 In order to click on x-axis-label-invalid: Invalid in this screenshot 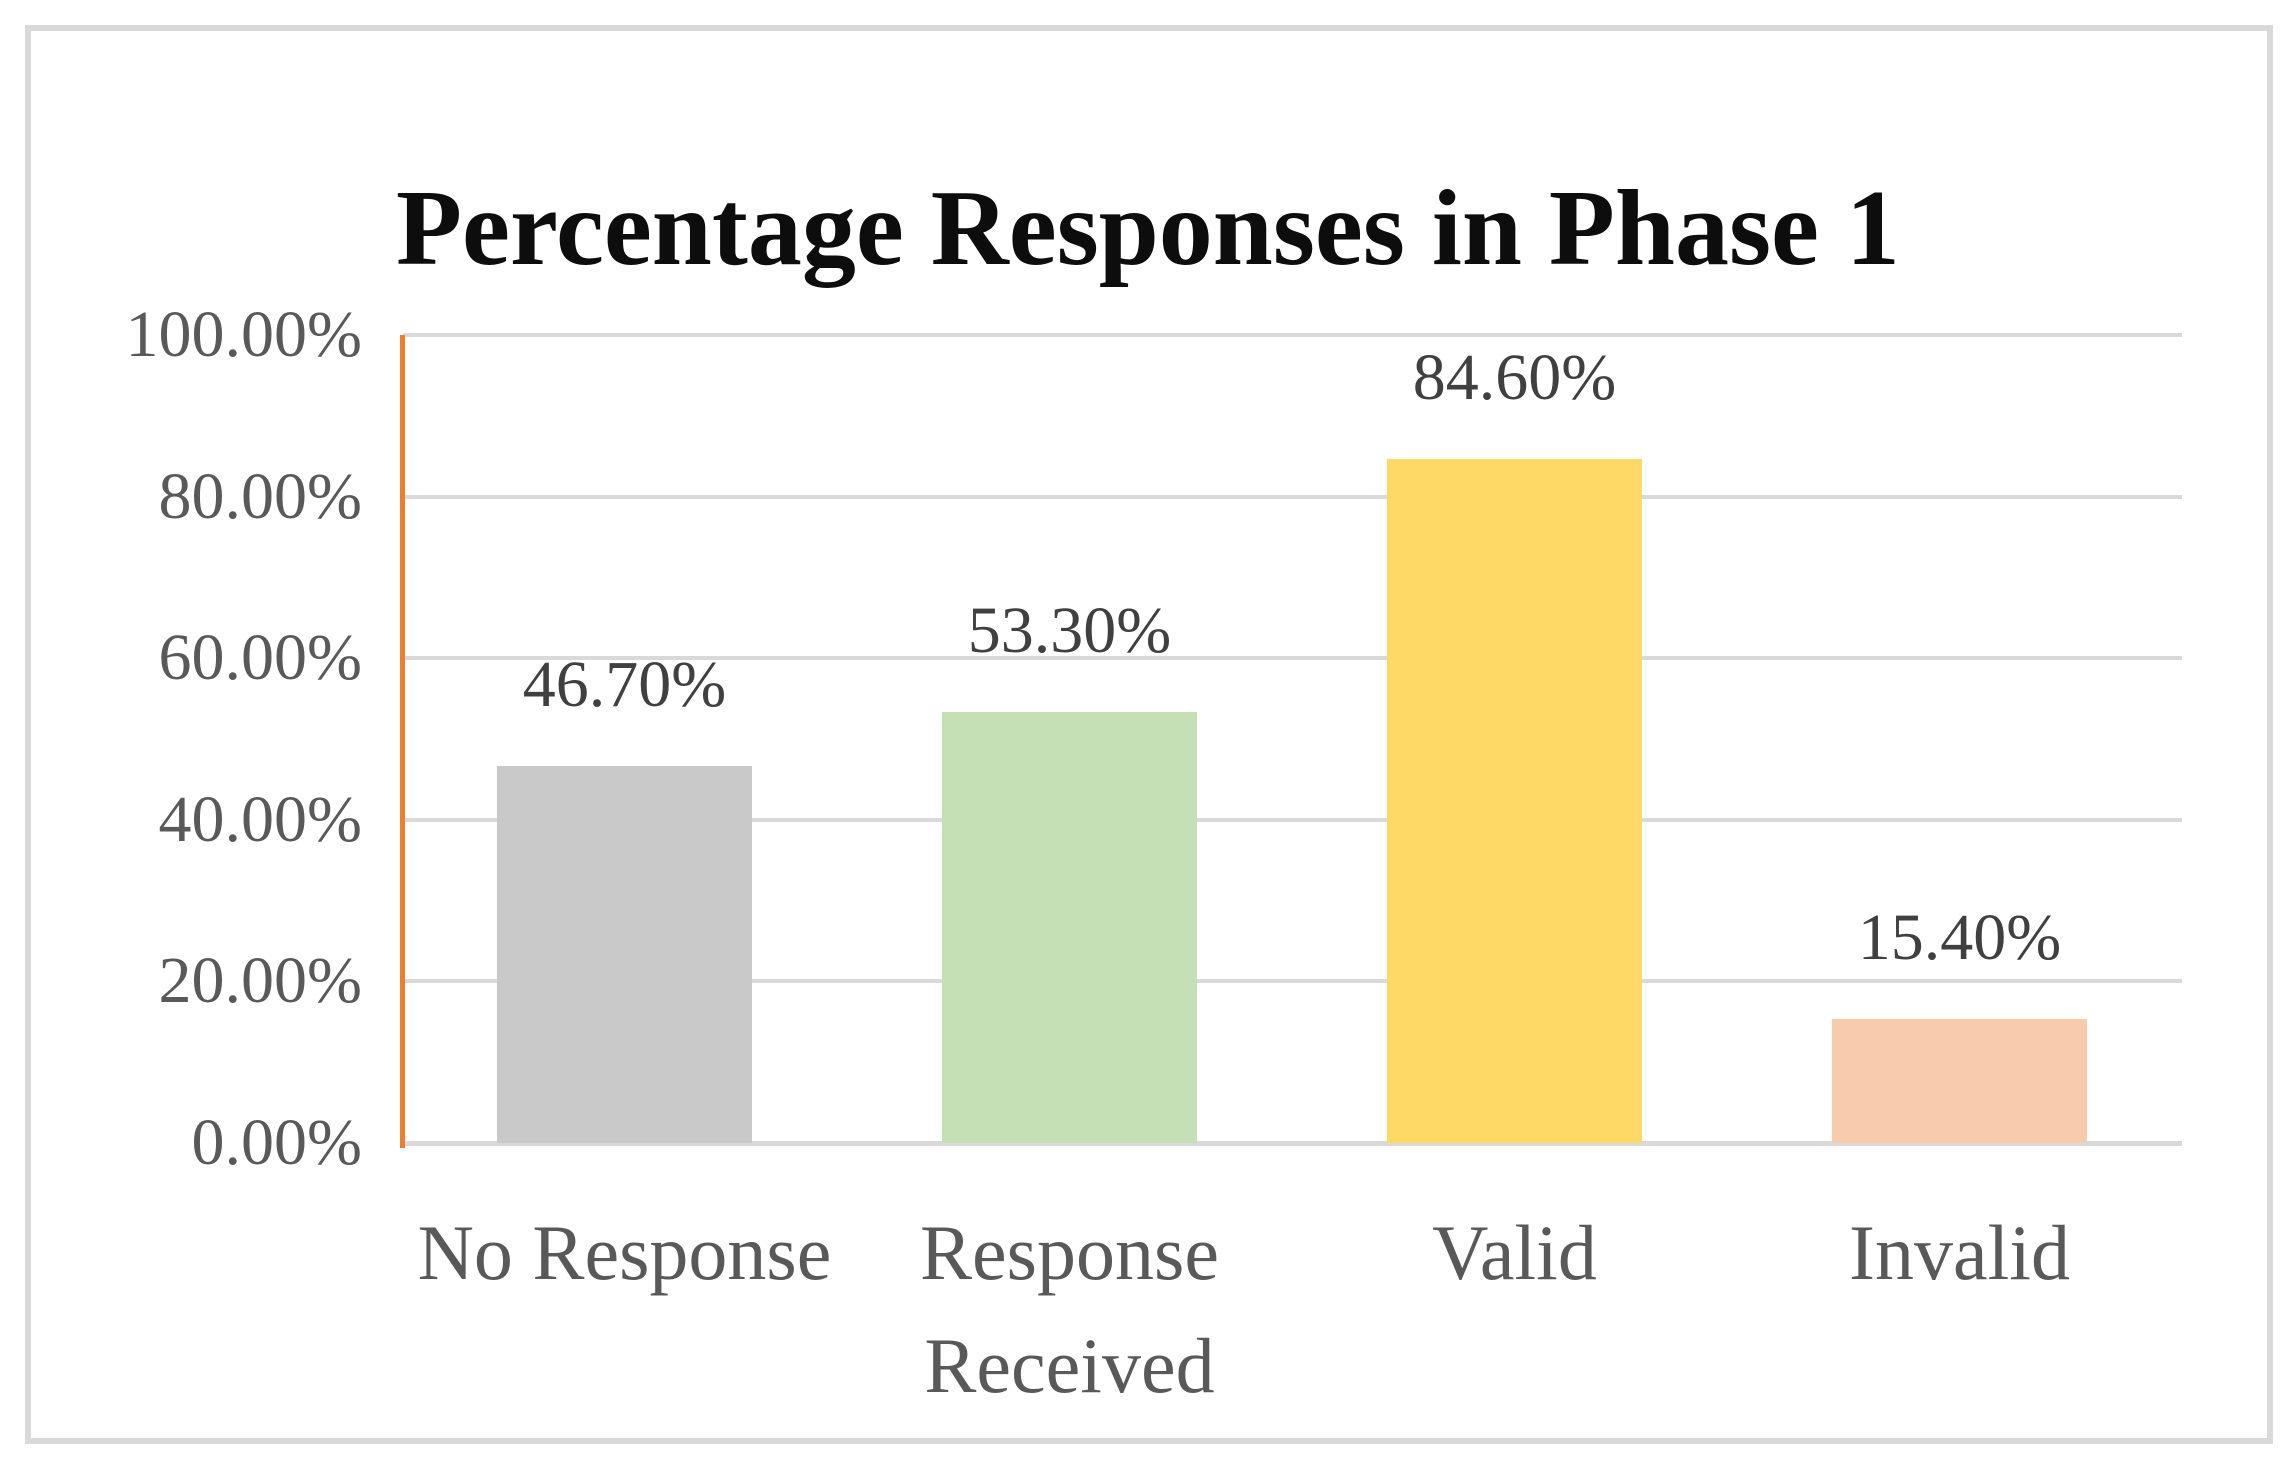, I will do `click(1959, 1252)`.